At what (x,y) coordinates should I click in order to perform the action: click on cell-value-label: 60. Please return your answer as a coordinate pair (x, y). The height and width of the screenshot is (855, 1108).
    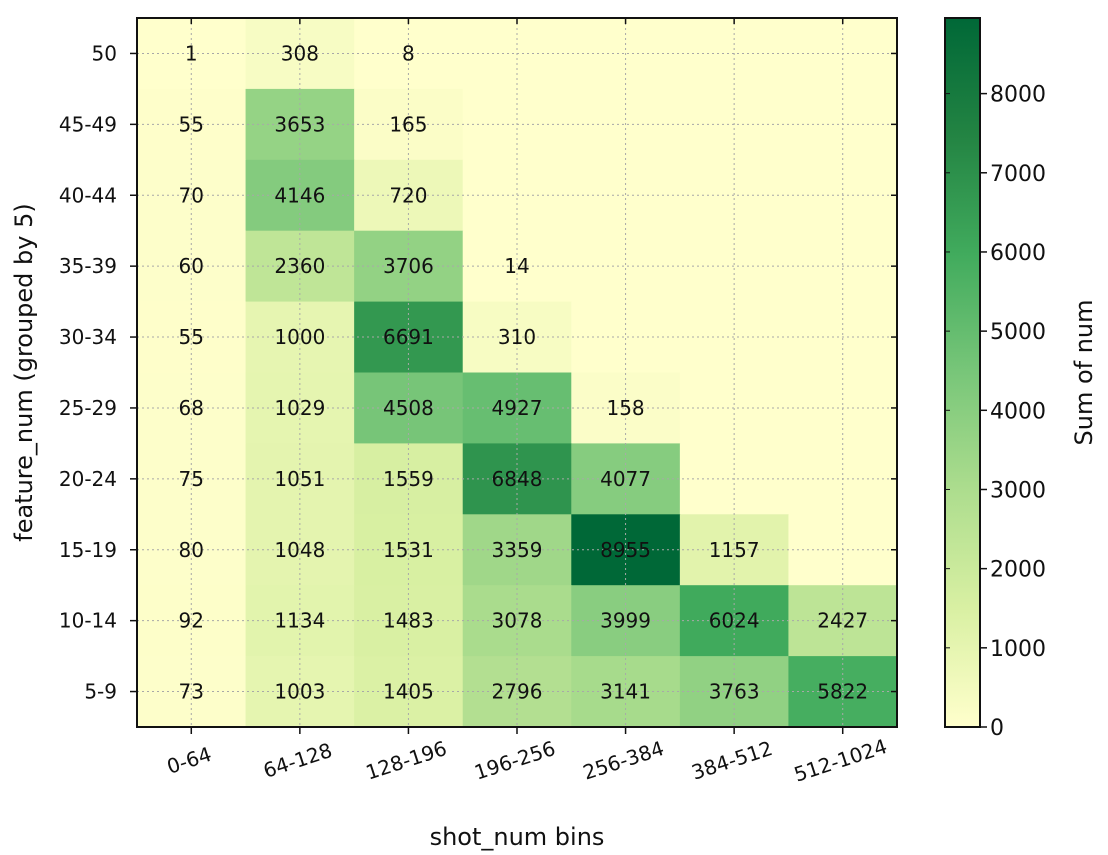
    Looking at the image, I should click on (191, 266).